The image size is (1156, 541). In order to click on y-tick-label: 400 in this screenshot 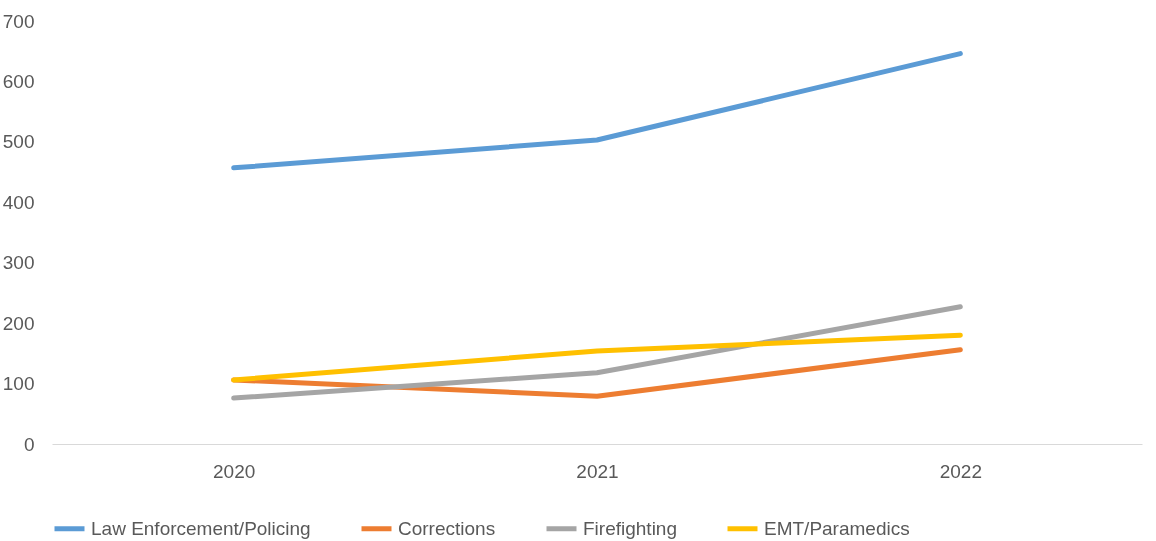, I will do `click(18, 202)`.